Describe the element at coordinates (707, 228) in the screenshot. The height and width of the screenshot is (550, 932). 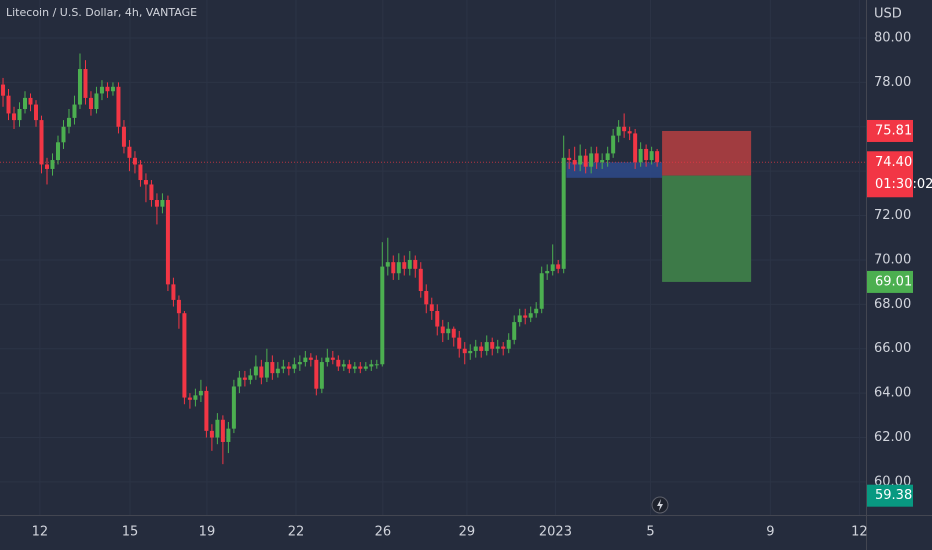
I see `target-zone` at that location.